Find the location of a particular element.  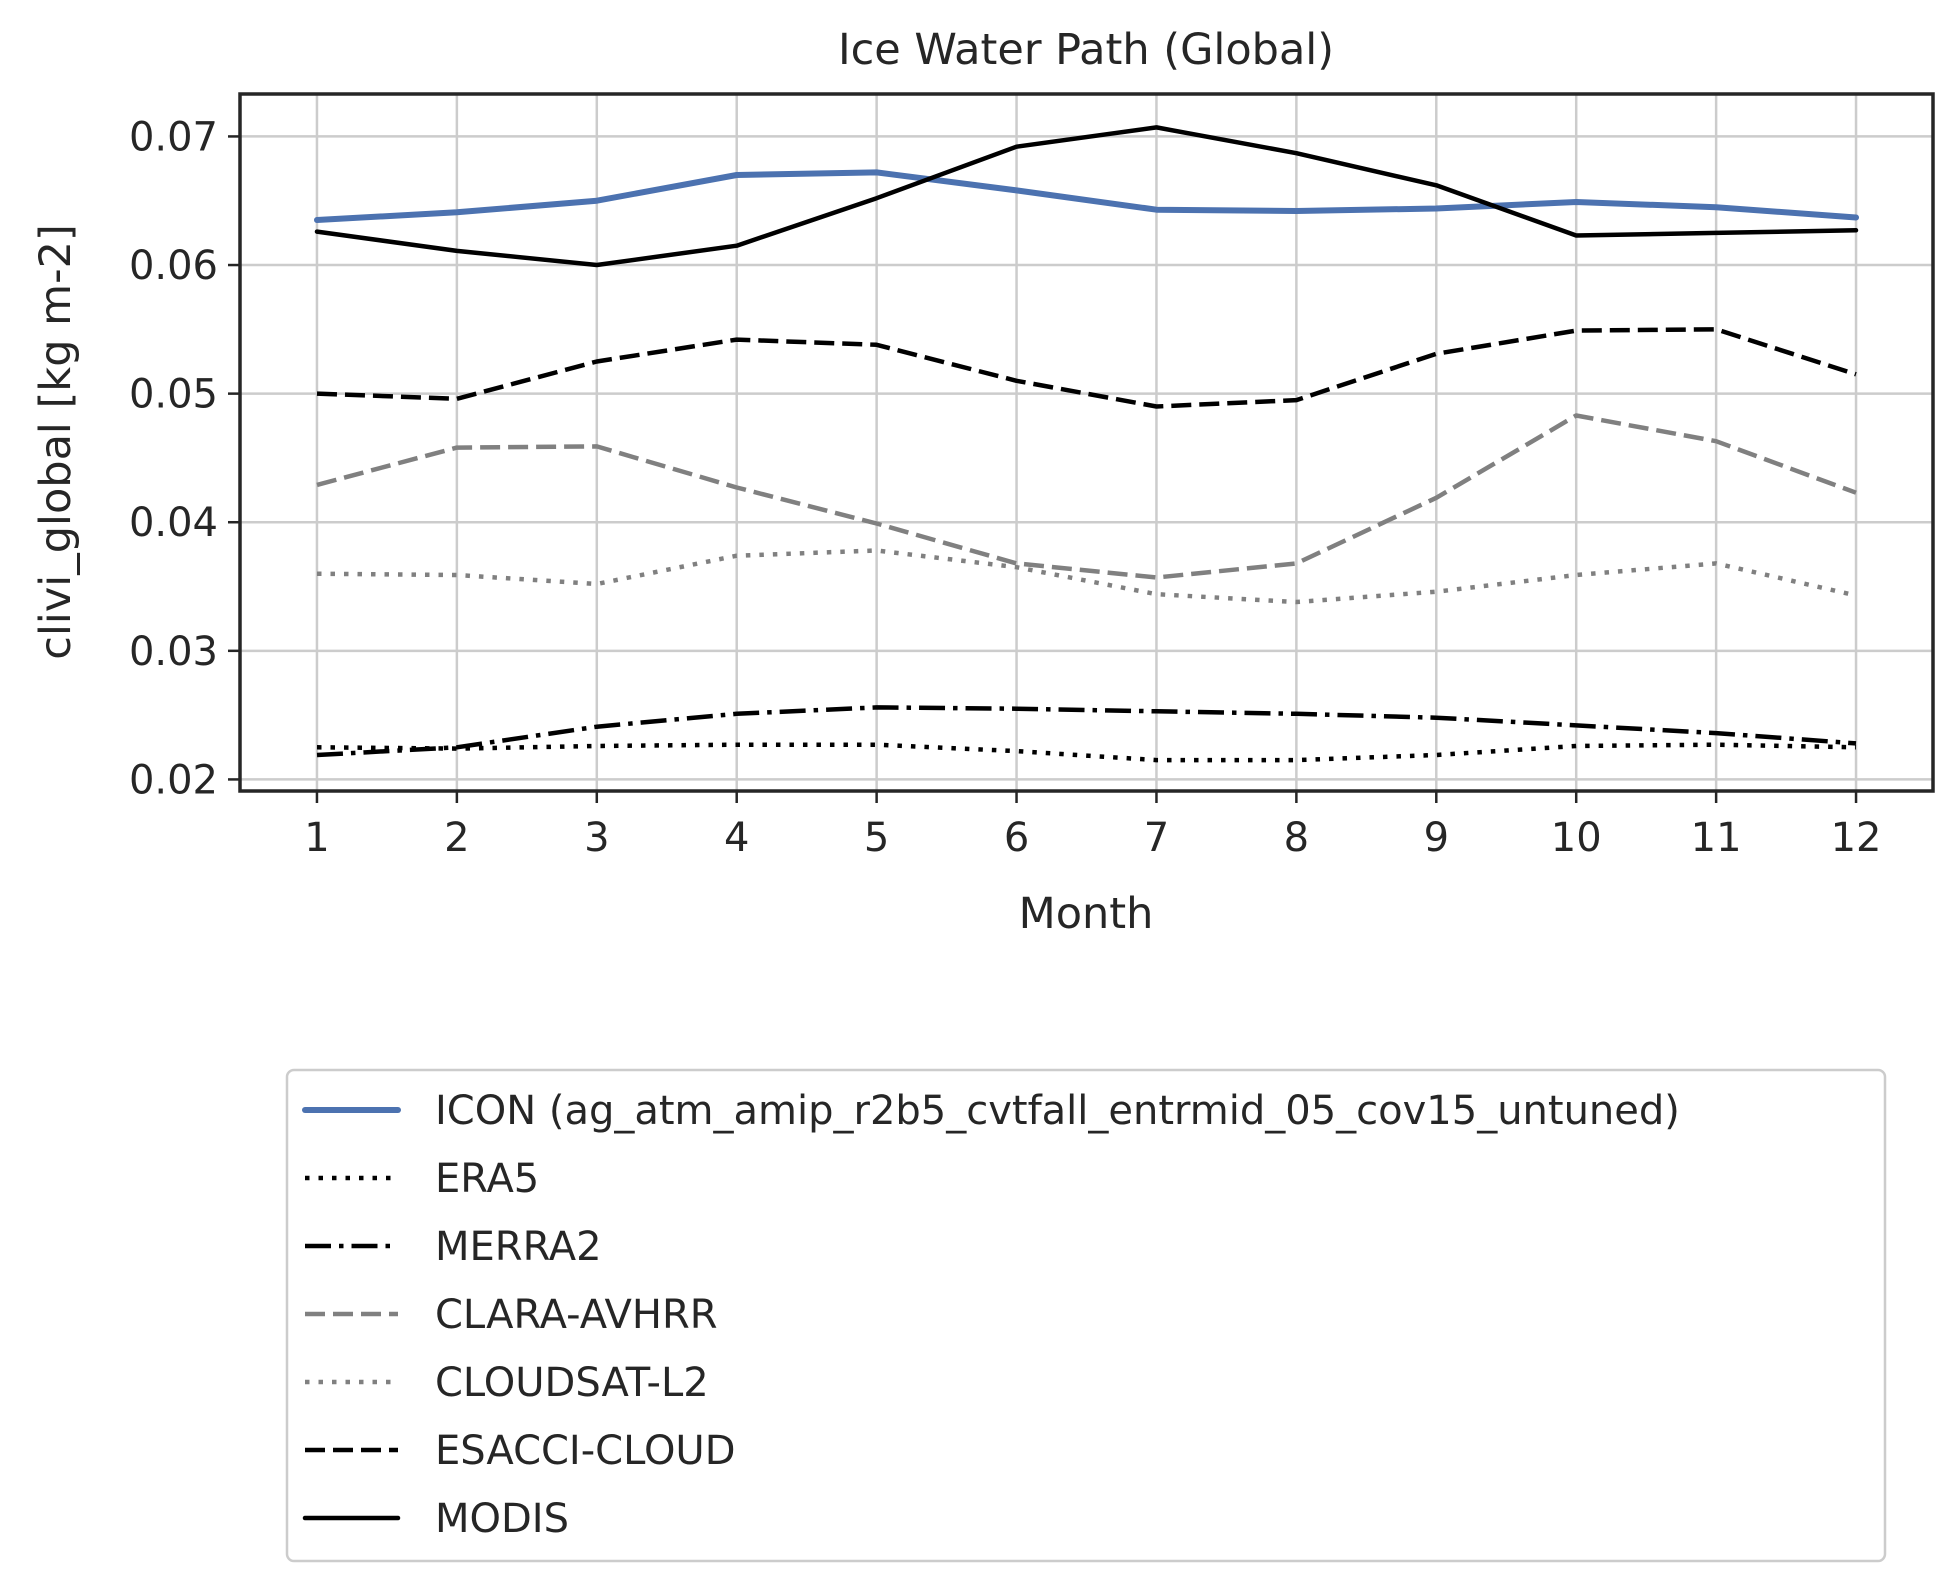

x-tick-label: 5 is located at coordinates (876, 838).